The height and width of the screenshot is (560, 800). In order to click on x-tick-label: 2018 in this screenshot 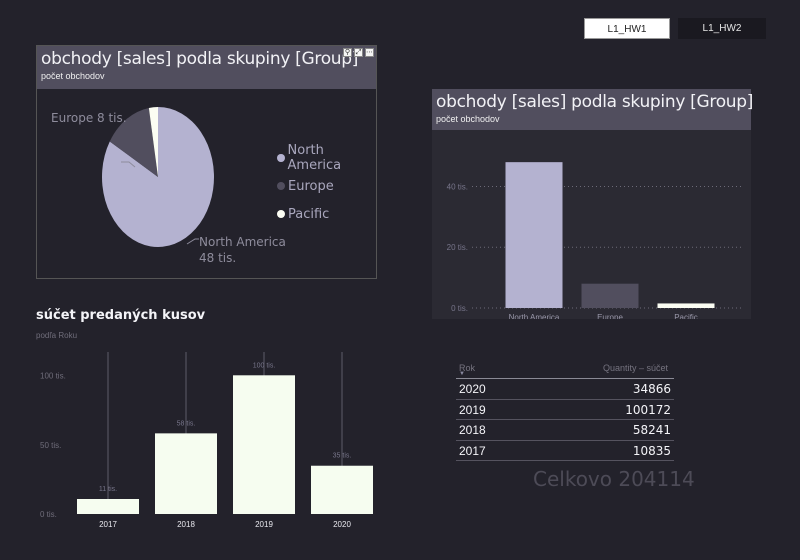, I will do `click(186, 524)`.